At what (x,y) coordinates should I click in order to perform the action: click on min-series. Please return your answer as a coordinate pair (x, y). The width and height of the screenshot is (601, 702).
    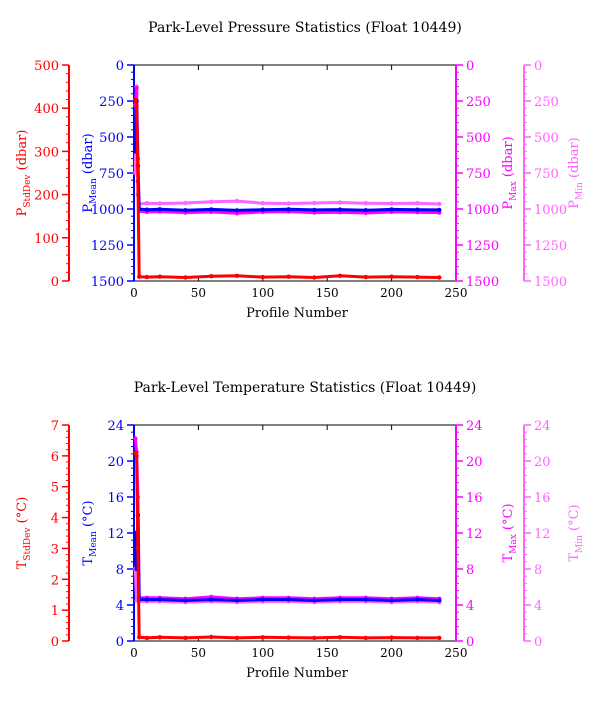
    Looking at the image, I should click on (287, 145).